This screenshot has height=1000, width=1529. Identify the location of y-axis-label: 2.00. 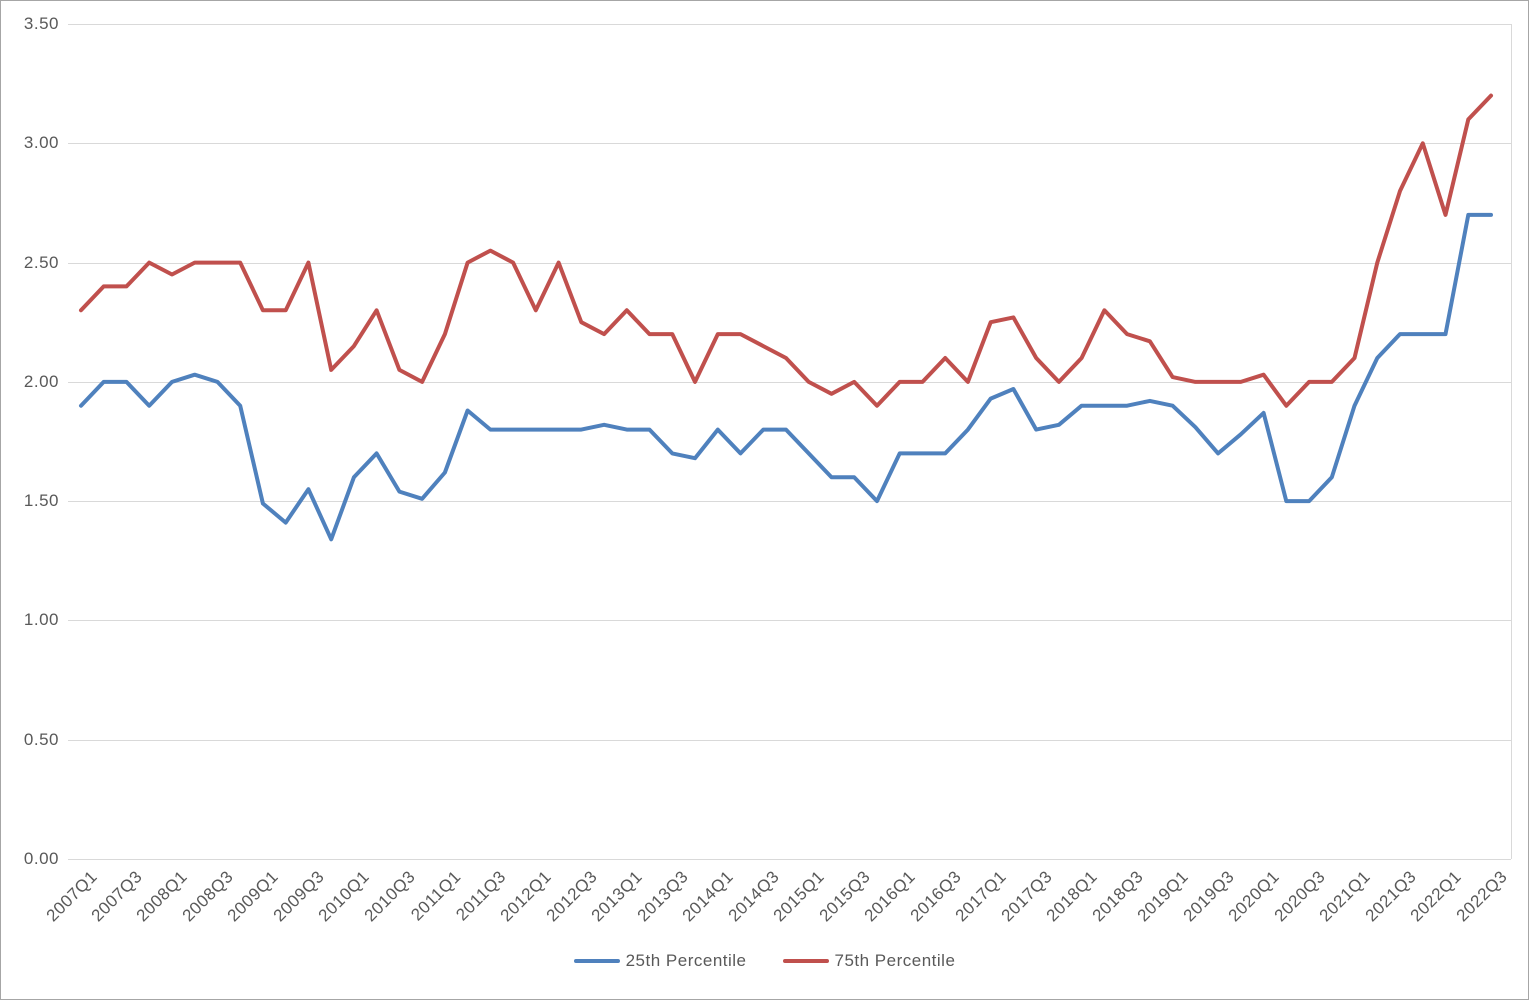
(41, 381).